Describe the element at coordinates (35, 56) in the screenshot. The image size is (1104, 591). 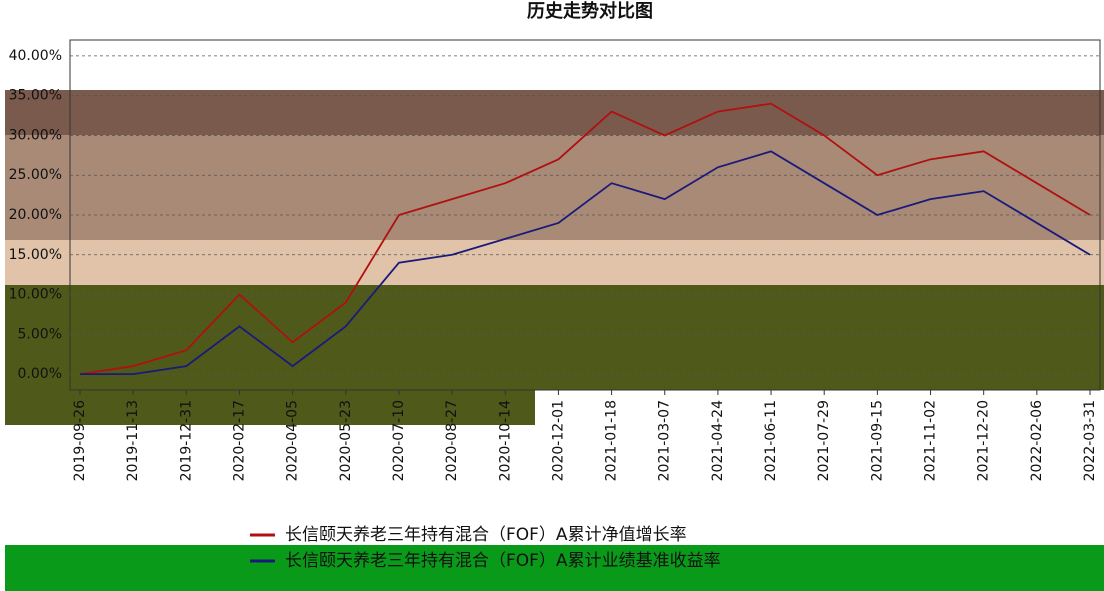
I see `y-tick-label: 40.00%` at that location.